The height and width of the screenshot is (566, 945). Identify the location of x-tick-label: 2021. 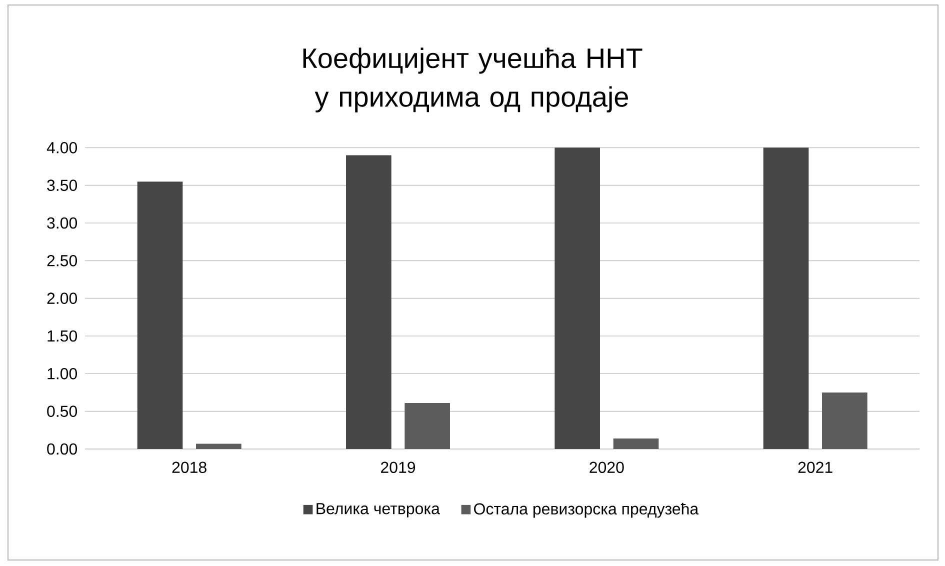
(815, 468).